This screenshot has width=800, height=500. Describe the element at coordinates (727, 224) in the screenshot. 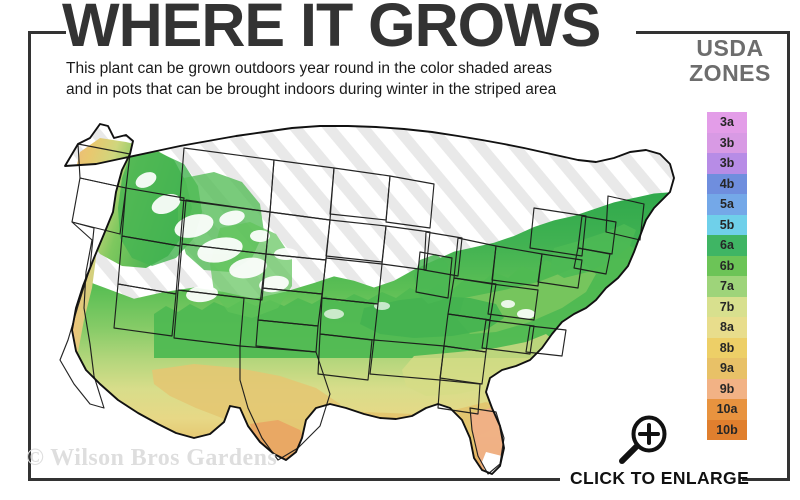

I see `legend-zone-5b-5: 5b` at that location.